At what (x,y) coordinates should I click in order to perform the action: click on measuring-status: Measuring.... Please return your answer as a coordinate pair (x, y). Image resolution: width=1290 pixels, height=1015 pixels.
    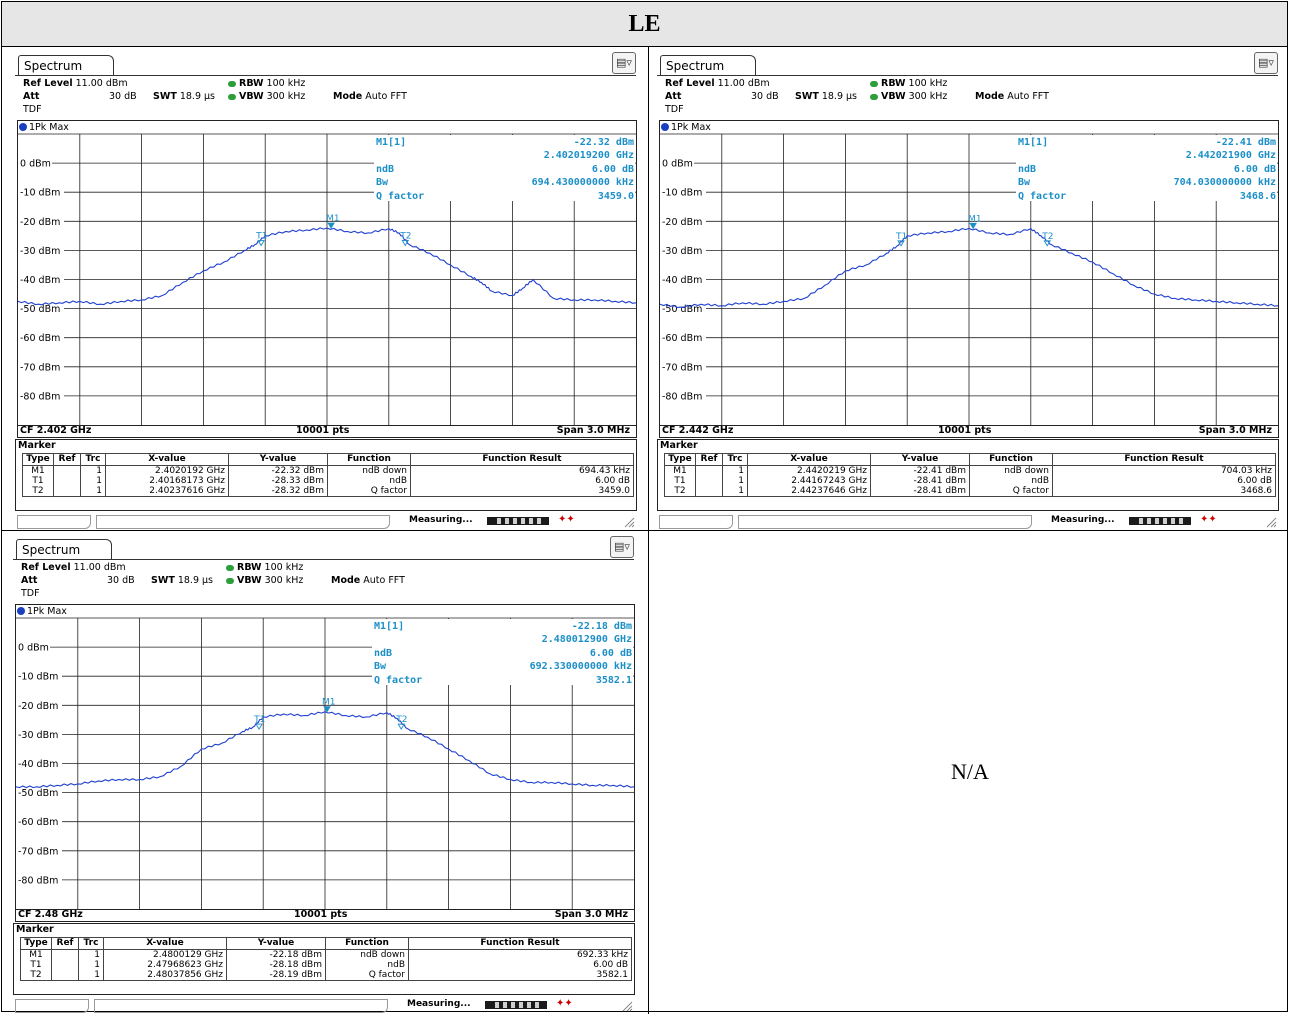
    Looking at the image, I should click on (441, 520).